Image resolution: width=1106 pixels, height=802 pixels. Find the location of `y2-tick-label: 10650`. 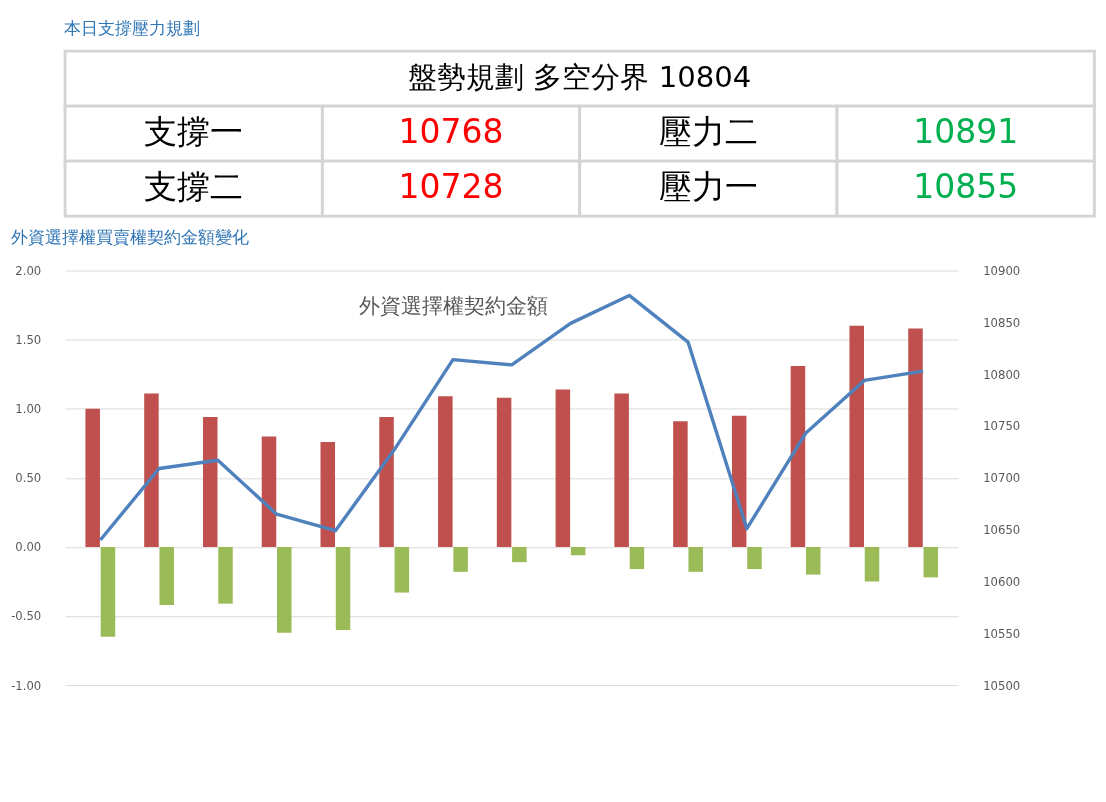

y2-tick-label: 10650 is located at coordinates (1002, 530).